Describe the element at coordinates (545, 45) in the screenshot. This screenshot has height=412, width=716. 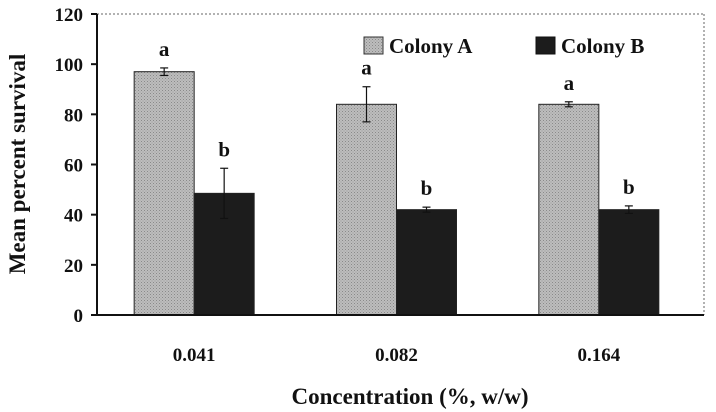
I see `legend-swatch-colony-b` at that location.